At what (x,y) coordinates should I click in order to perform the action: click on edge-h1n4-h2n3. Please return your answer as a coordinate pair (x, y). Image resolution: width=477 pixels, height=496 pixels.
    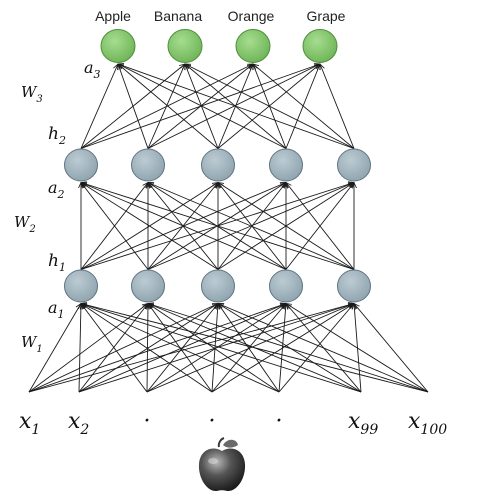
    Looking at the image, I should click on (320, 226).